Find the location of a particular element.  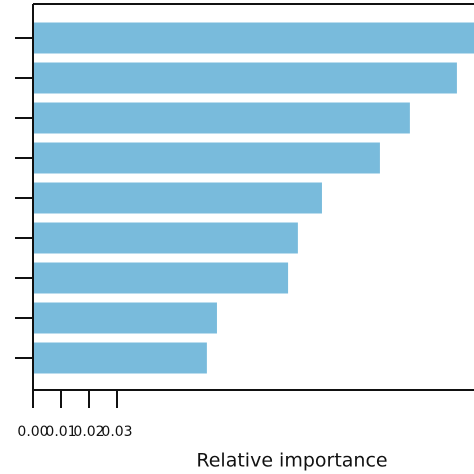

x-axis-title: Relative importance is located at coordinates (291, 461).